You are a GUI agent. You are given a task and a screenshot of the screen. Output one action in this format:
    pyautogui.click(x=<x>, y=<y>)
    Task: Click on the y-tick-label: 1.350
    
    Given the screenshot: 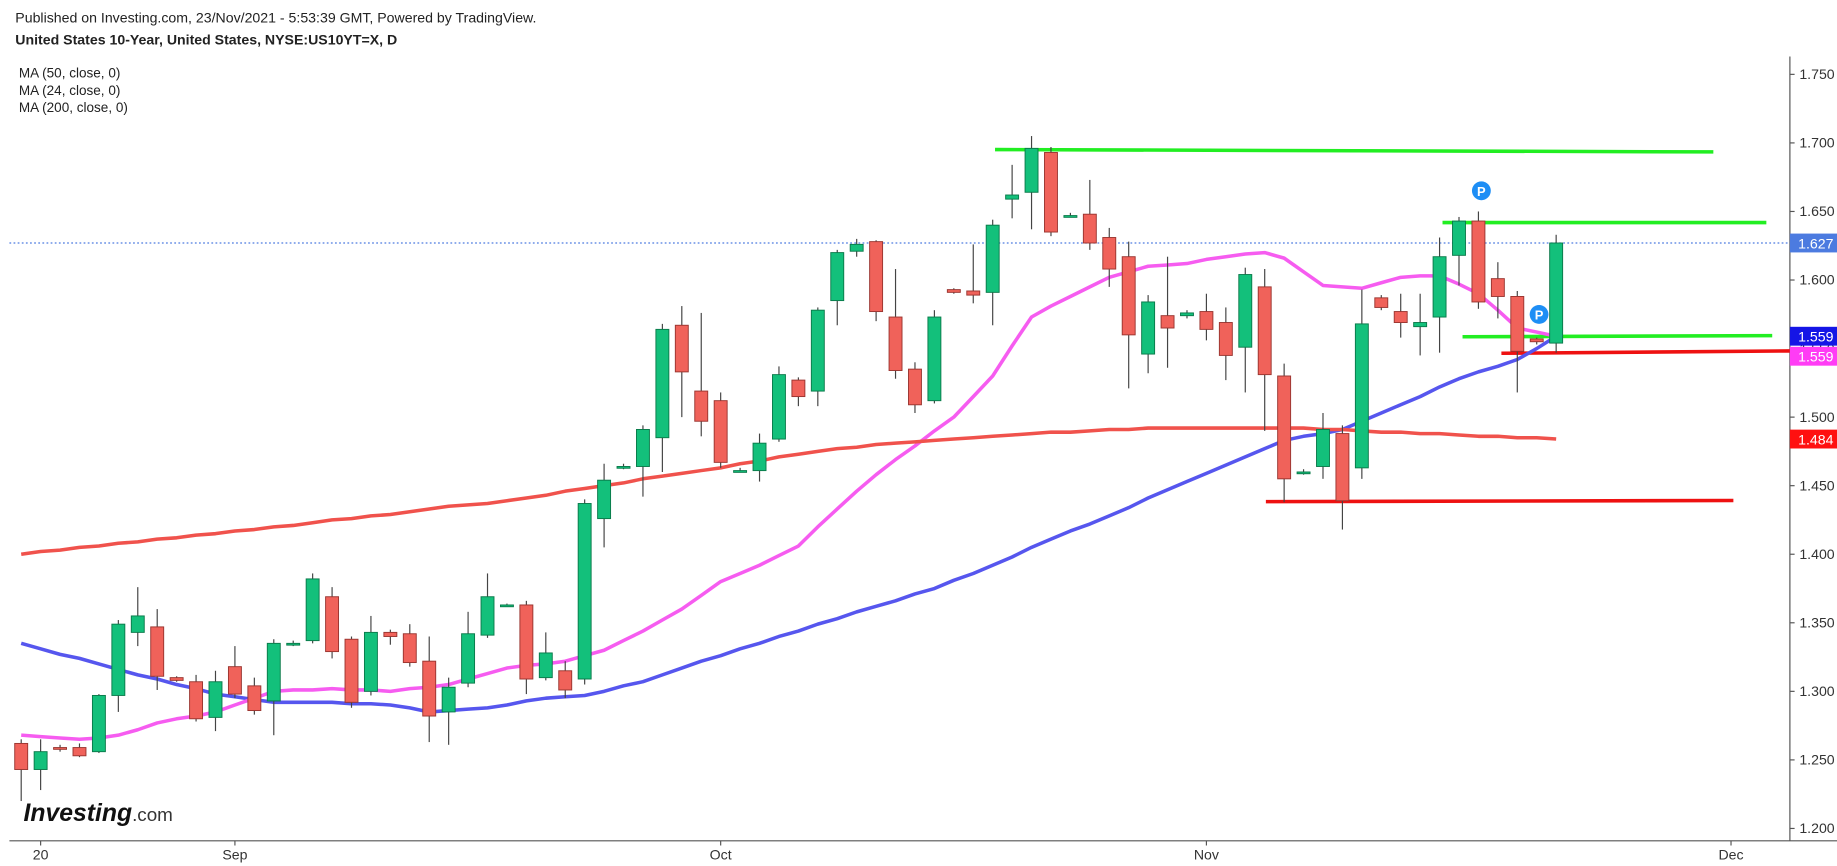 What is the action you would take?
    pyautogui.click(x=1816, y=622)
    